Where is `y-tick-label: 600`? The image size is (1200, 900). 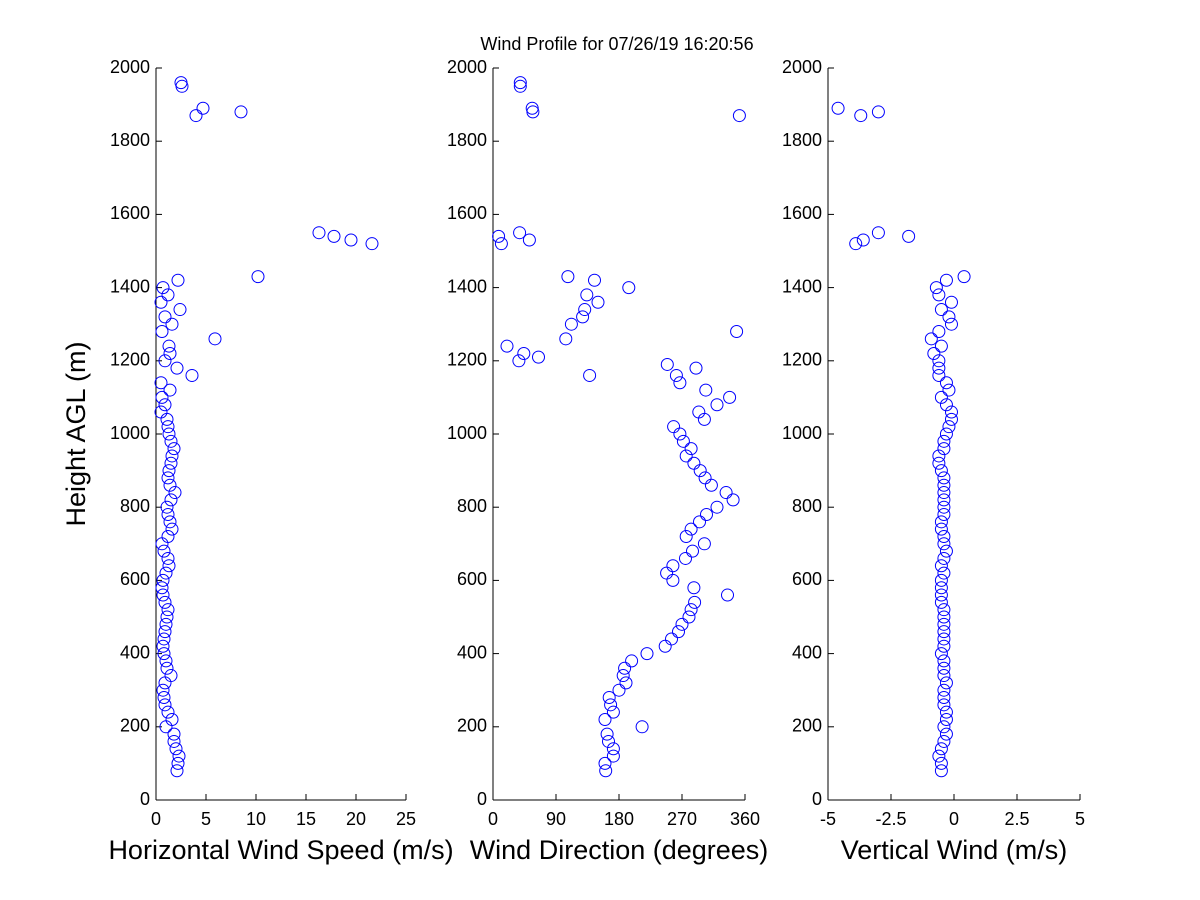 y-tick-label: 600 is located at coordinates (807, 579).